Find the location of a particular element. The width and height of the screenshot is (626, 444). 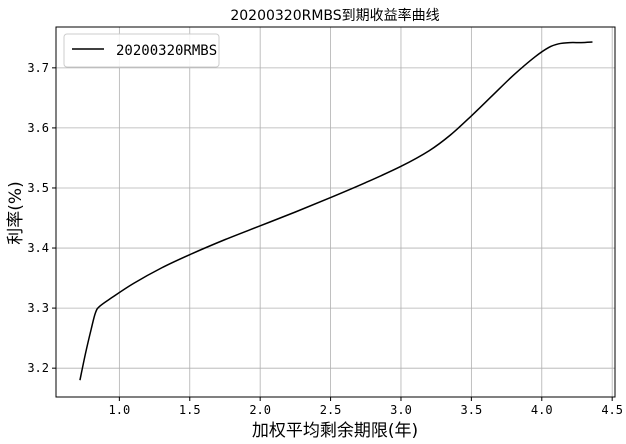

x-tick-label: 3.0 is located at coordinates (401, 410).